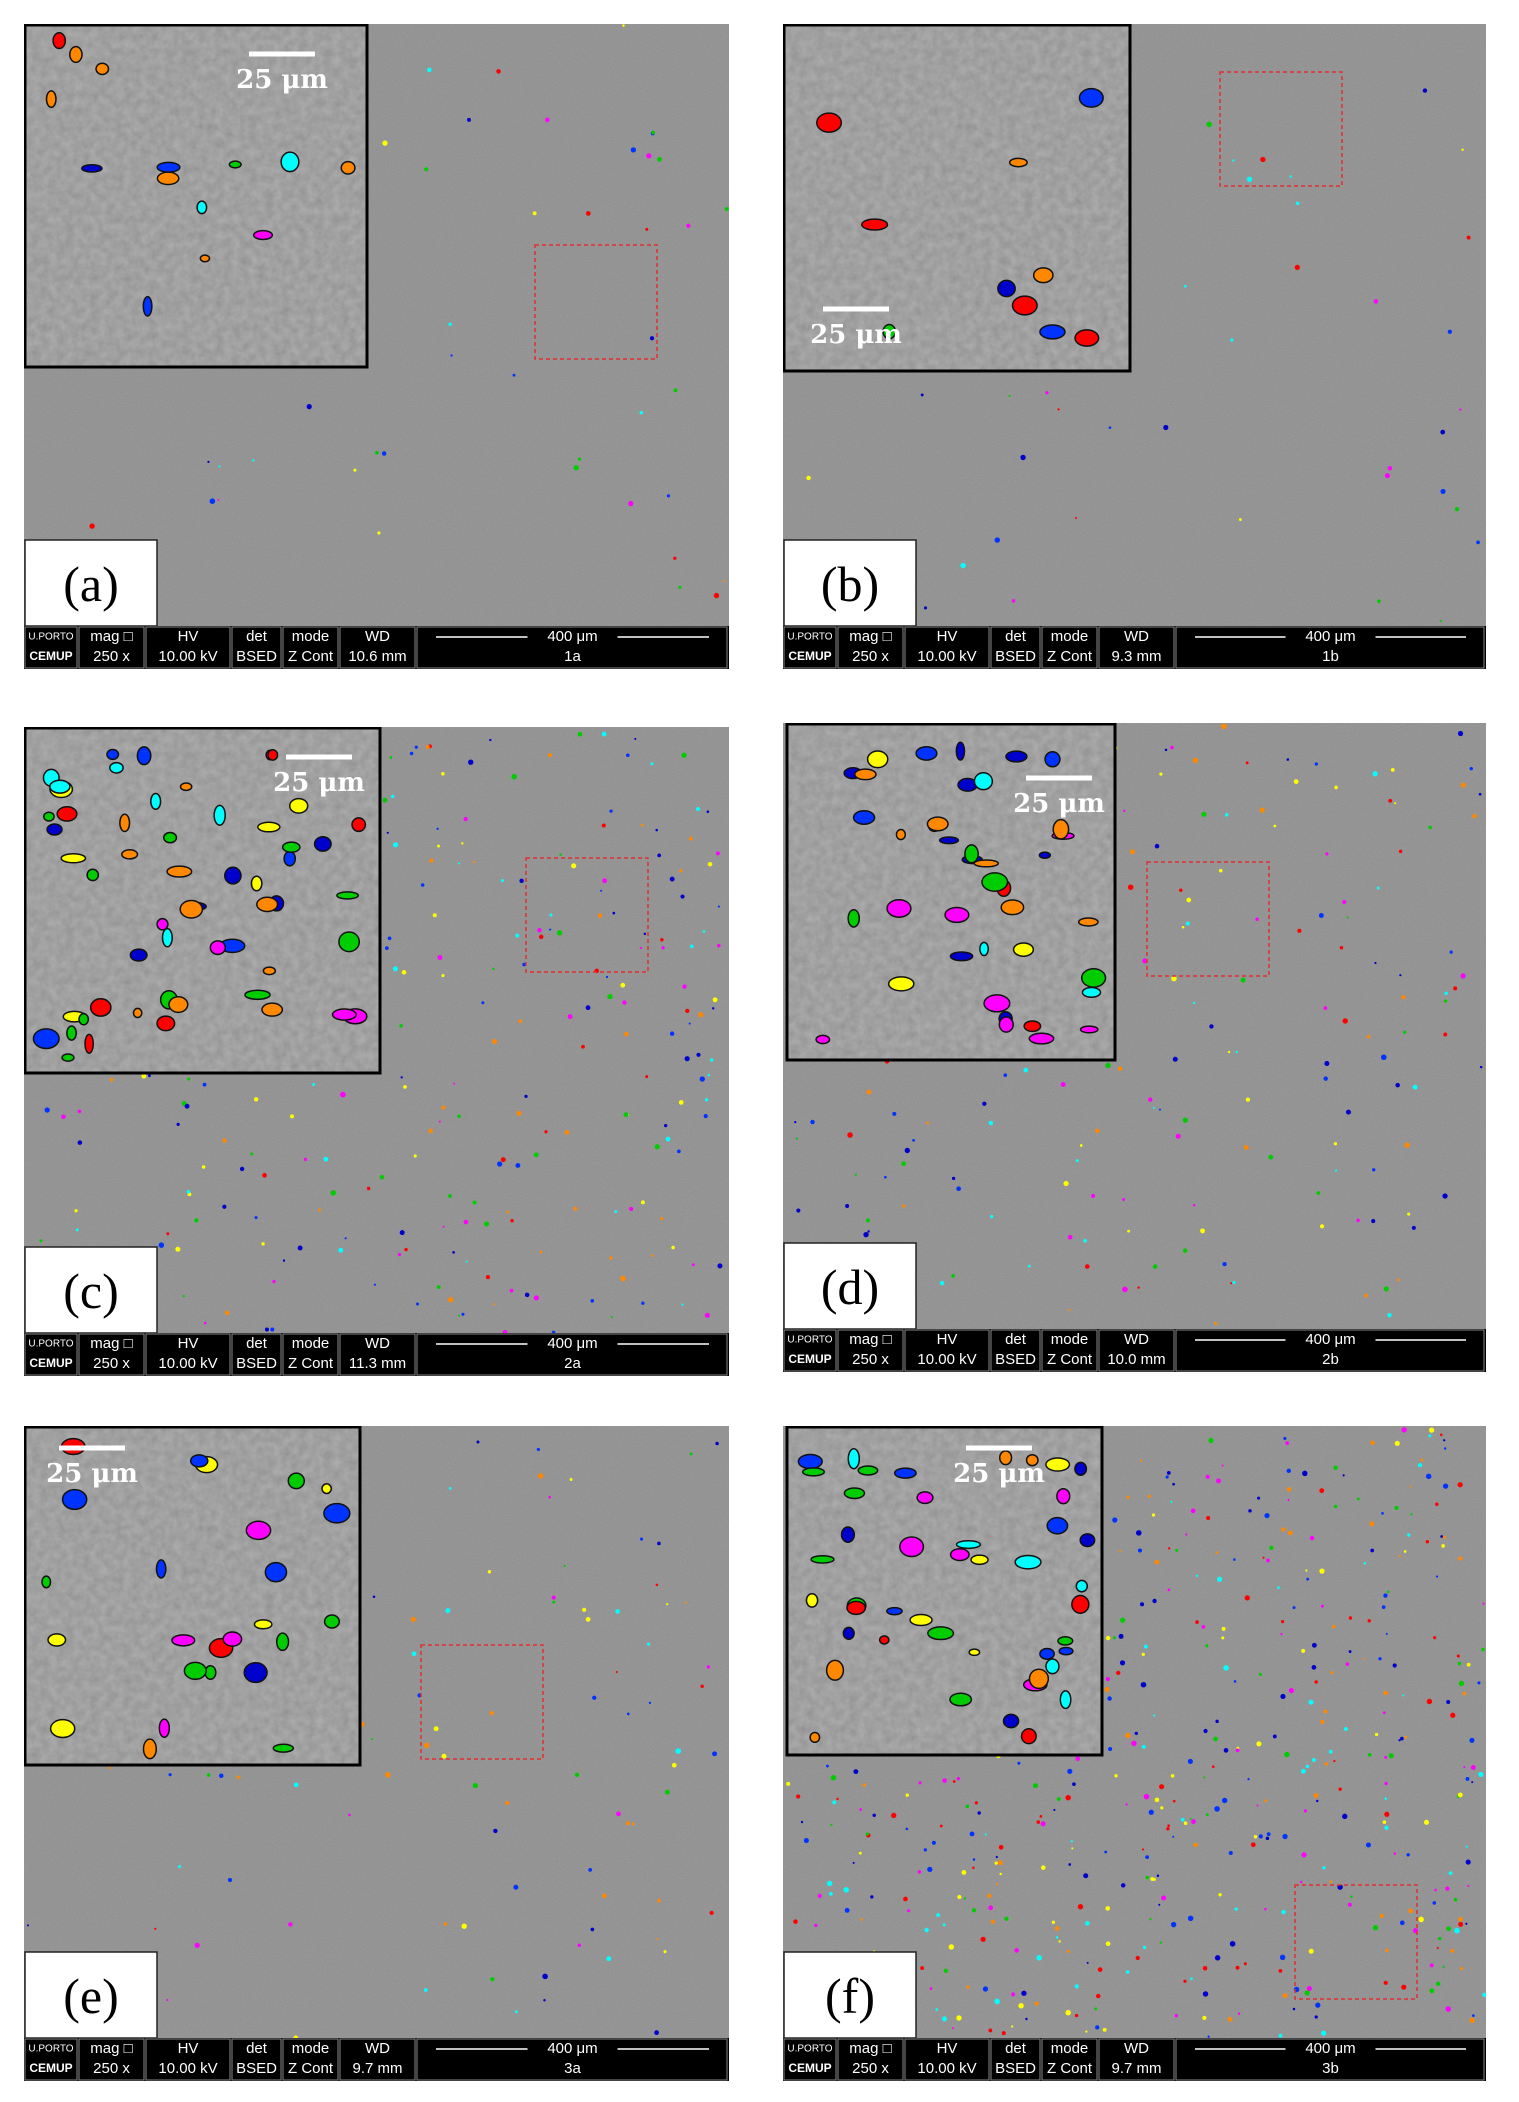  Describe the element at coordinates (92, 1474) in the screenshot. I see `scale-bar-label: 25 μm` at that location.